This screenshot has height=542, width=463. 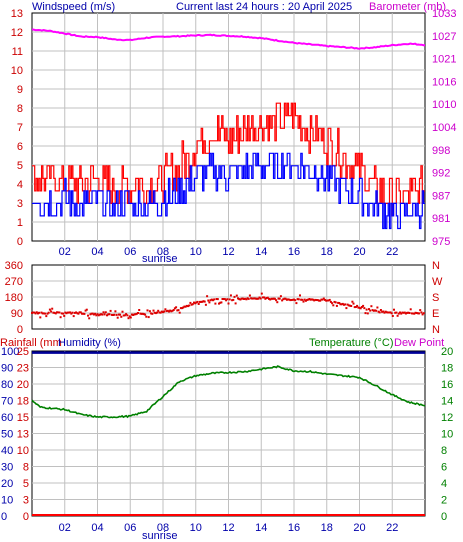 What do you see at coordinates (17, 33) in the screenshot?
I see `wind-y-tick-label: 12` at bounding box center [17, 33].